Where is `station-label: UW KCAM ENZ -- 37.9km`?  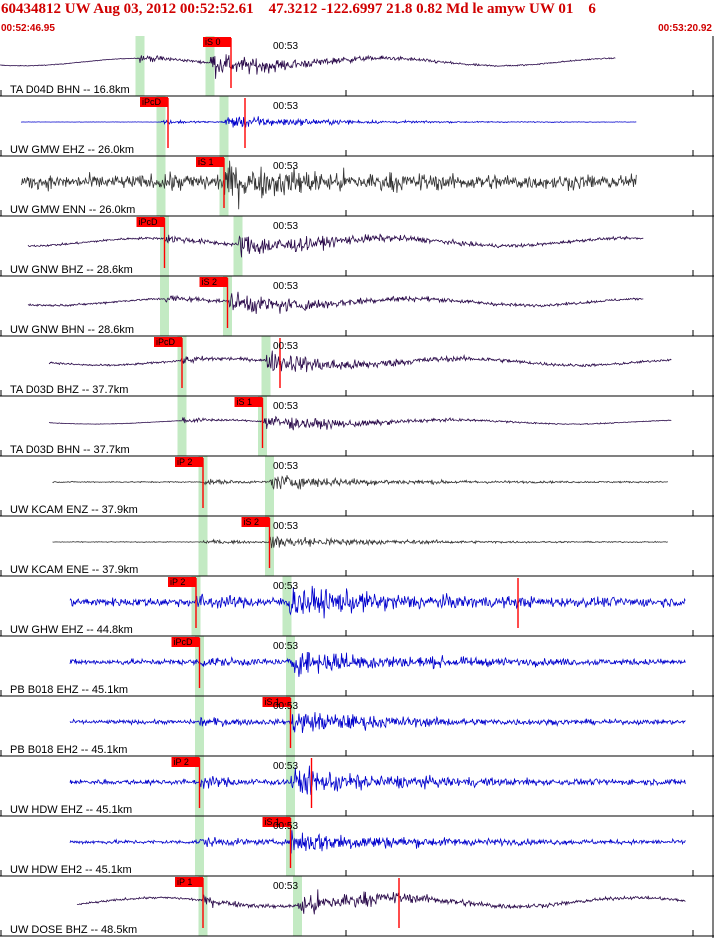
station-label: UW KCAM ENZ -- 37.9km is located at coordinates (74, 510).